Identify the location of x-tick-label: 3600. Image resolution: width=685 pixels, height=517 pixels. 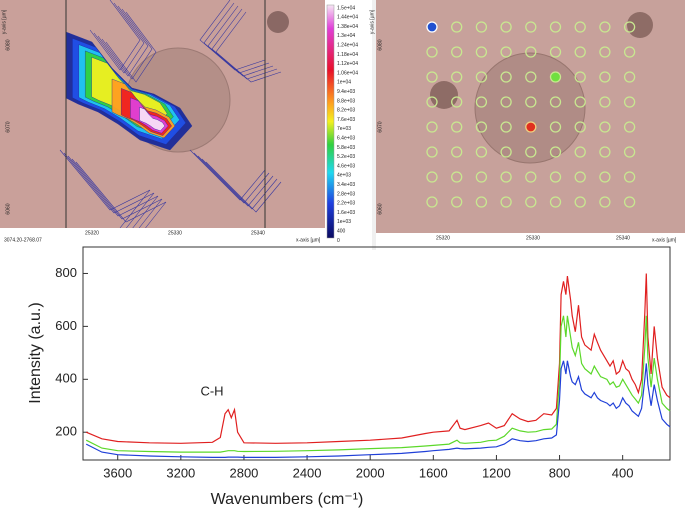
(117, 472).